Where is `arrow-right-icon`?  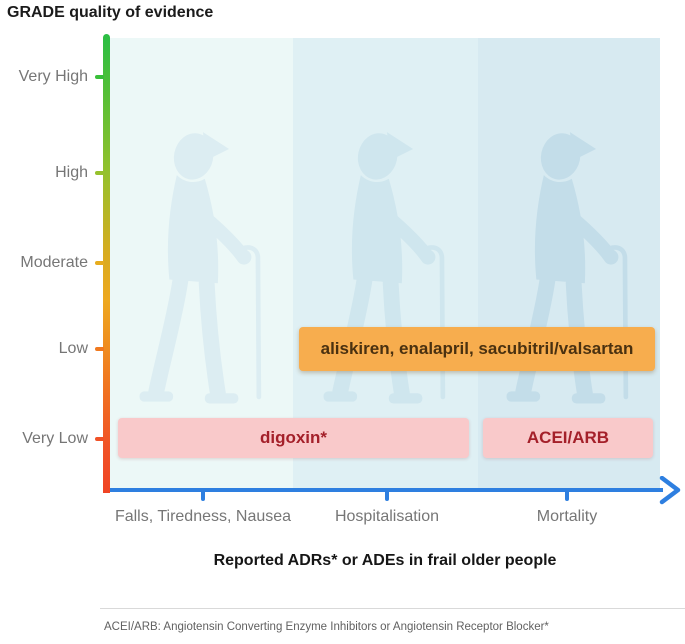 arrow-right-icon is located at coordinates (670, 490).